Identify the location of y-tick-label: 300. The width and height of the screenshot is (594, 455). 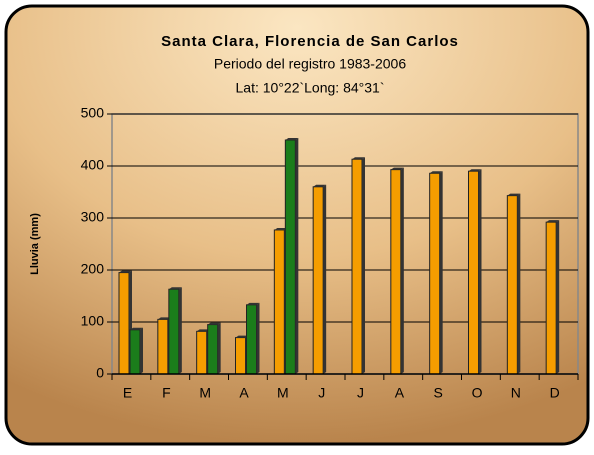
(93, 217).